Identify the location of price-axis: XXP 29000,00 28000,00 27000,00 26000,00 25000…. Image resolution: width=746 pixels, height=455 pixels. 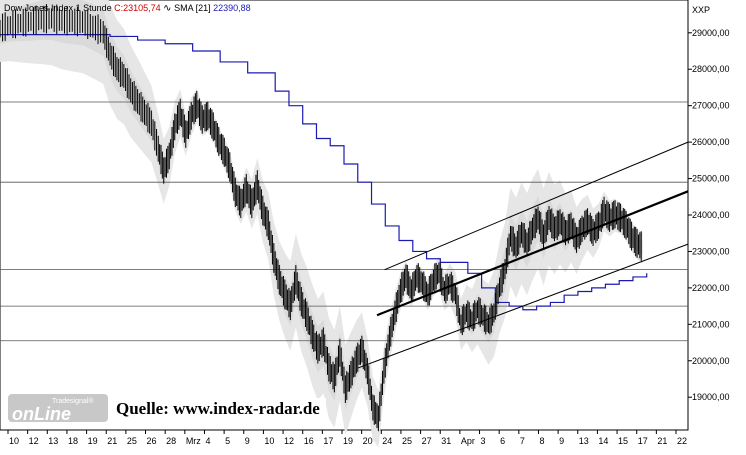
(709, 203).